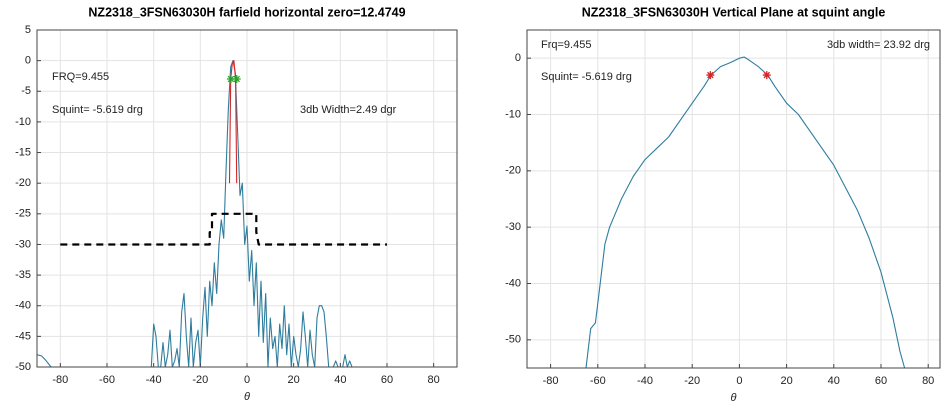 Image resolution: width=945 pixels, height=412 pixels. I want to click on y-tick-label: -35, so click(23, 275).